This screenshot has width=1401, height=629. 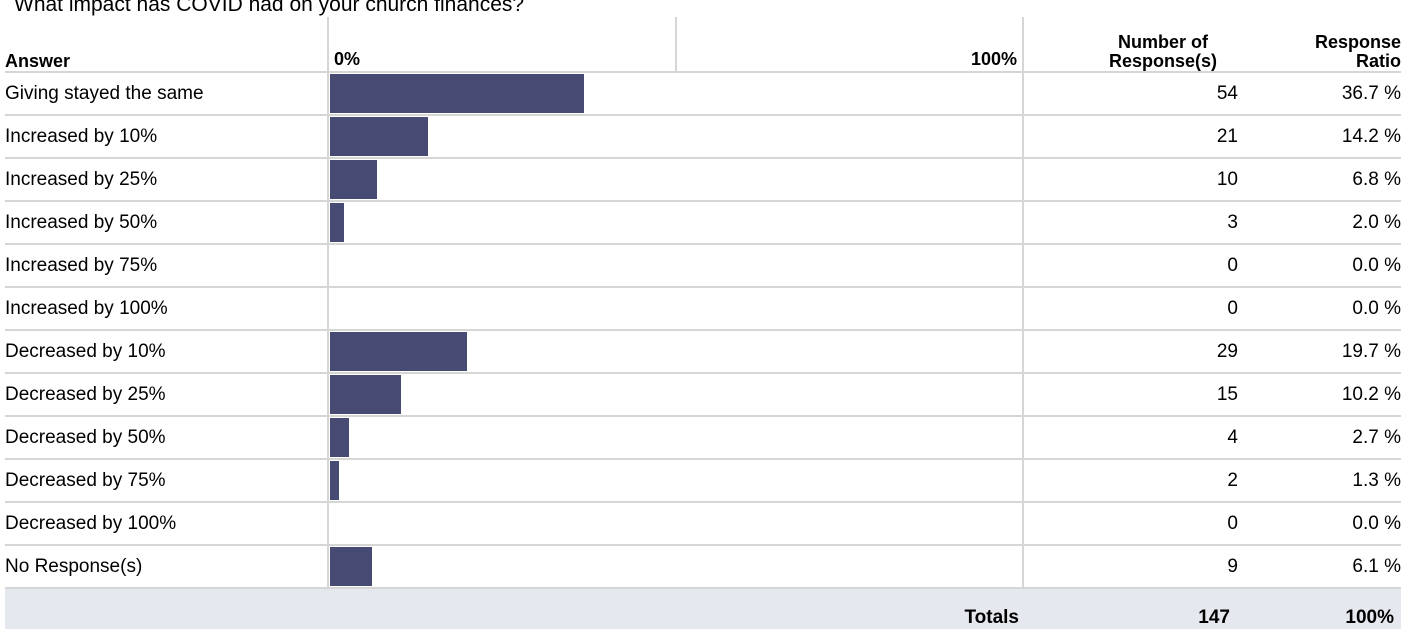 What do you see at coordinates (166, 180) in the screenshot?
I see `answer-label: Increased by 25%` at bounding box center [166, 180].